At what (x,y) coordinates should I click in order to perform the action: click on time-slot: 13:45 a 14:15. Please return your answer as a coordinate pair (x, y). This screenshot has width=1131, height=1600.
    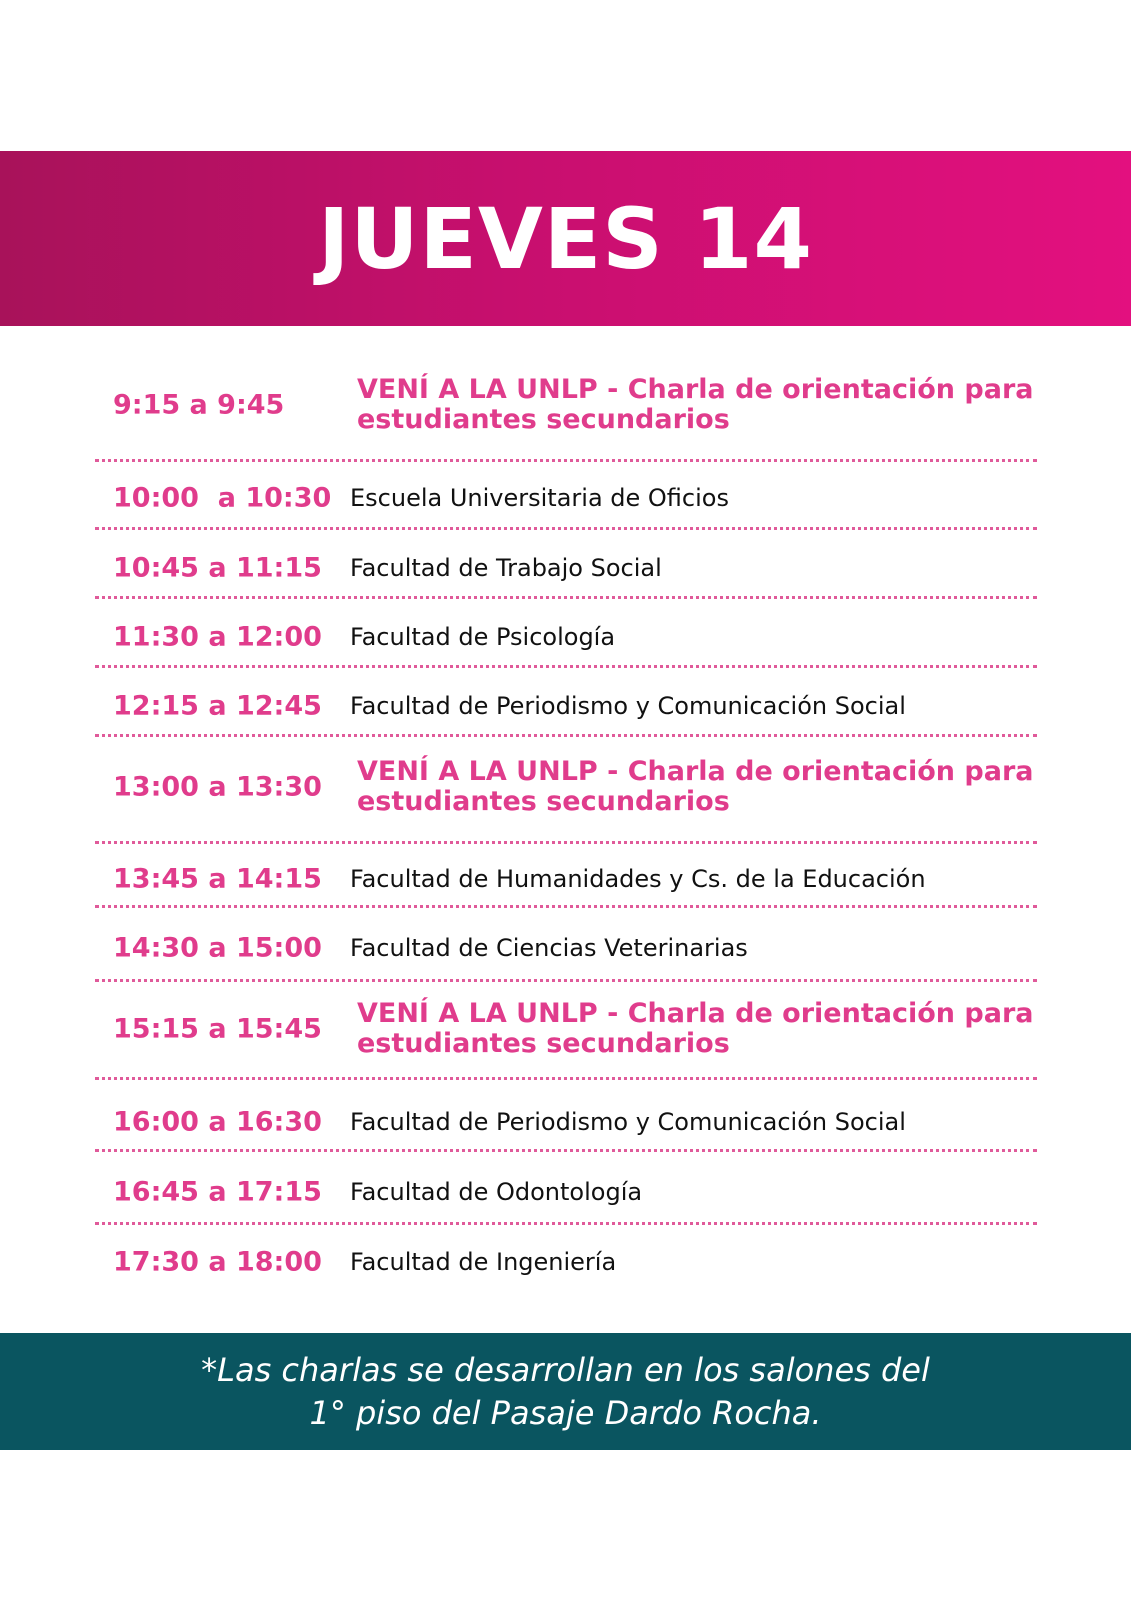
    Looking at the image, I should click on (217, 879).